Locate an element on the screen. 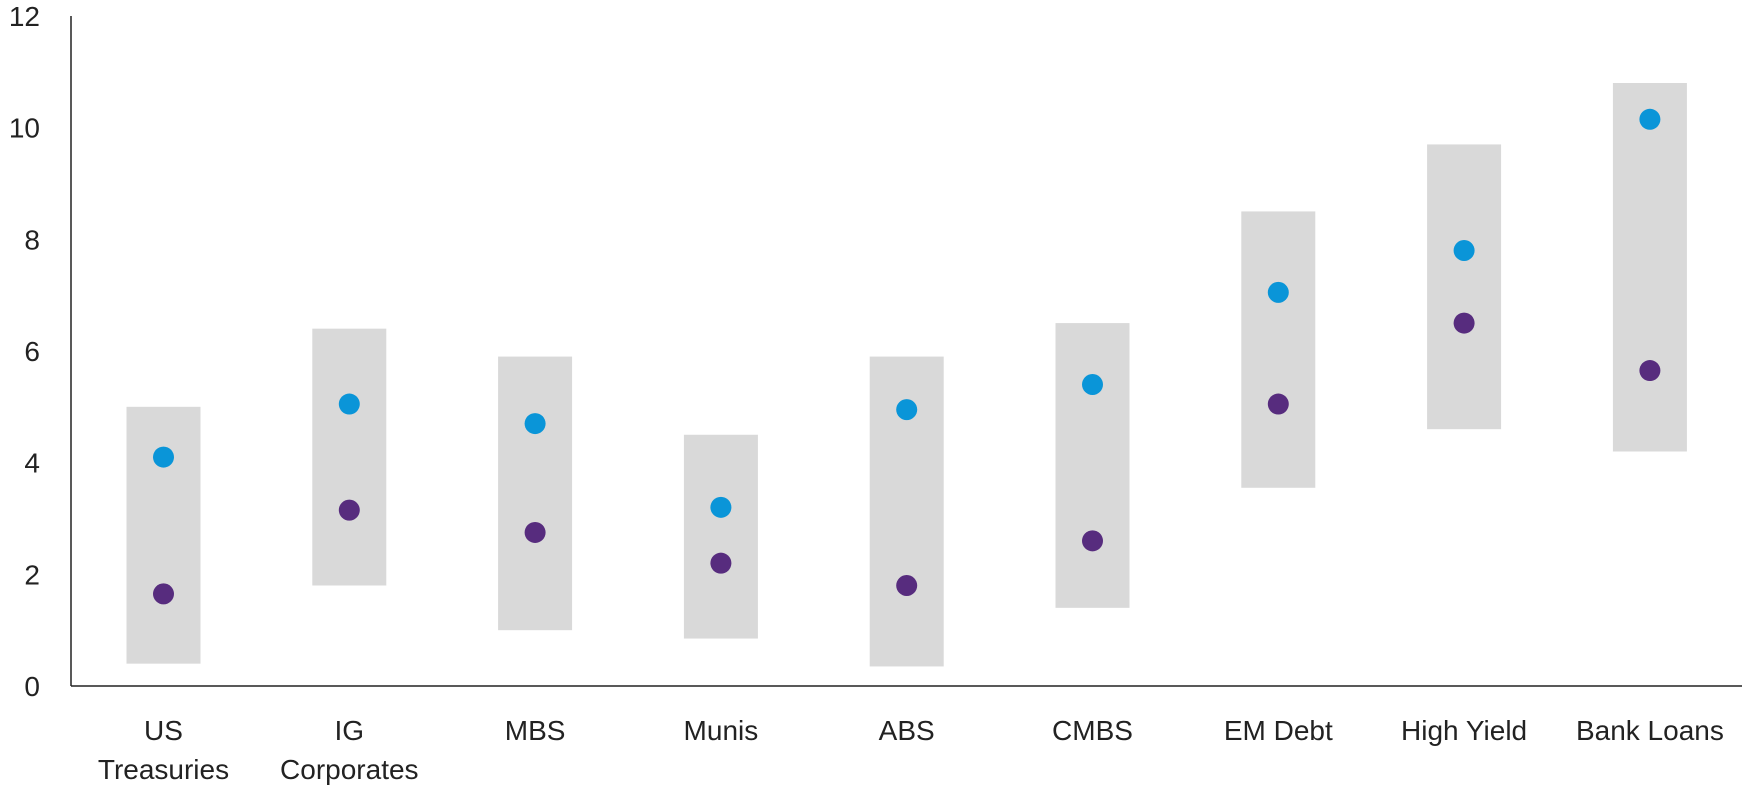 The width and height of the screenshot is (1742, 786). y-tick-label: 8 is located at coordinates (32, 239).